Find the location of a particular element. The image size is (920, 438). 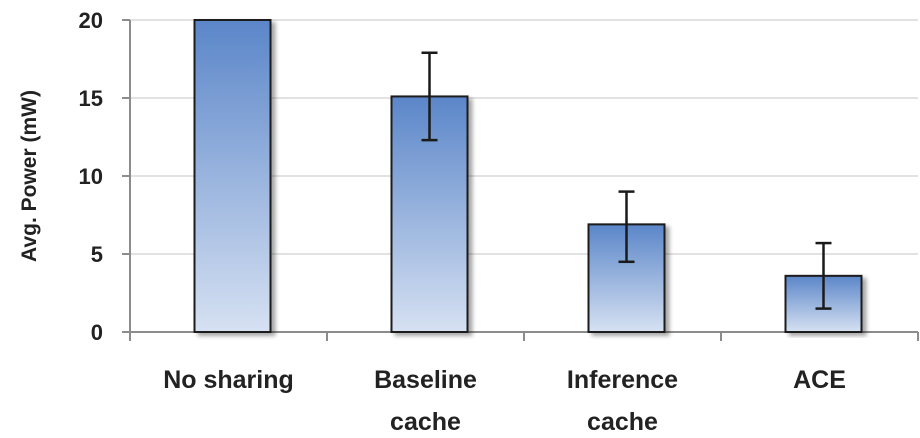

x-category-label: Baseline is located at coordinates (425, 380).